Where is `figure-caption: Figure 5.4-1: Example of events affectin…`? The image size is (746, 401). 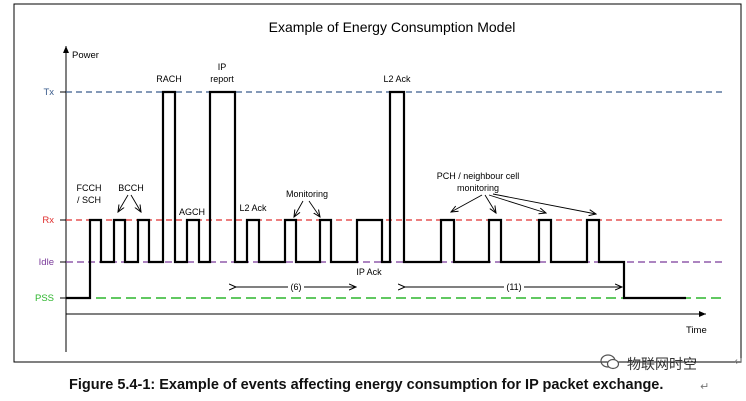
figure-caption: Figure 5.4-1: Example of events affectin… is located at coordinates (366, 385).